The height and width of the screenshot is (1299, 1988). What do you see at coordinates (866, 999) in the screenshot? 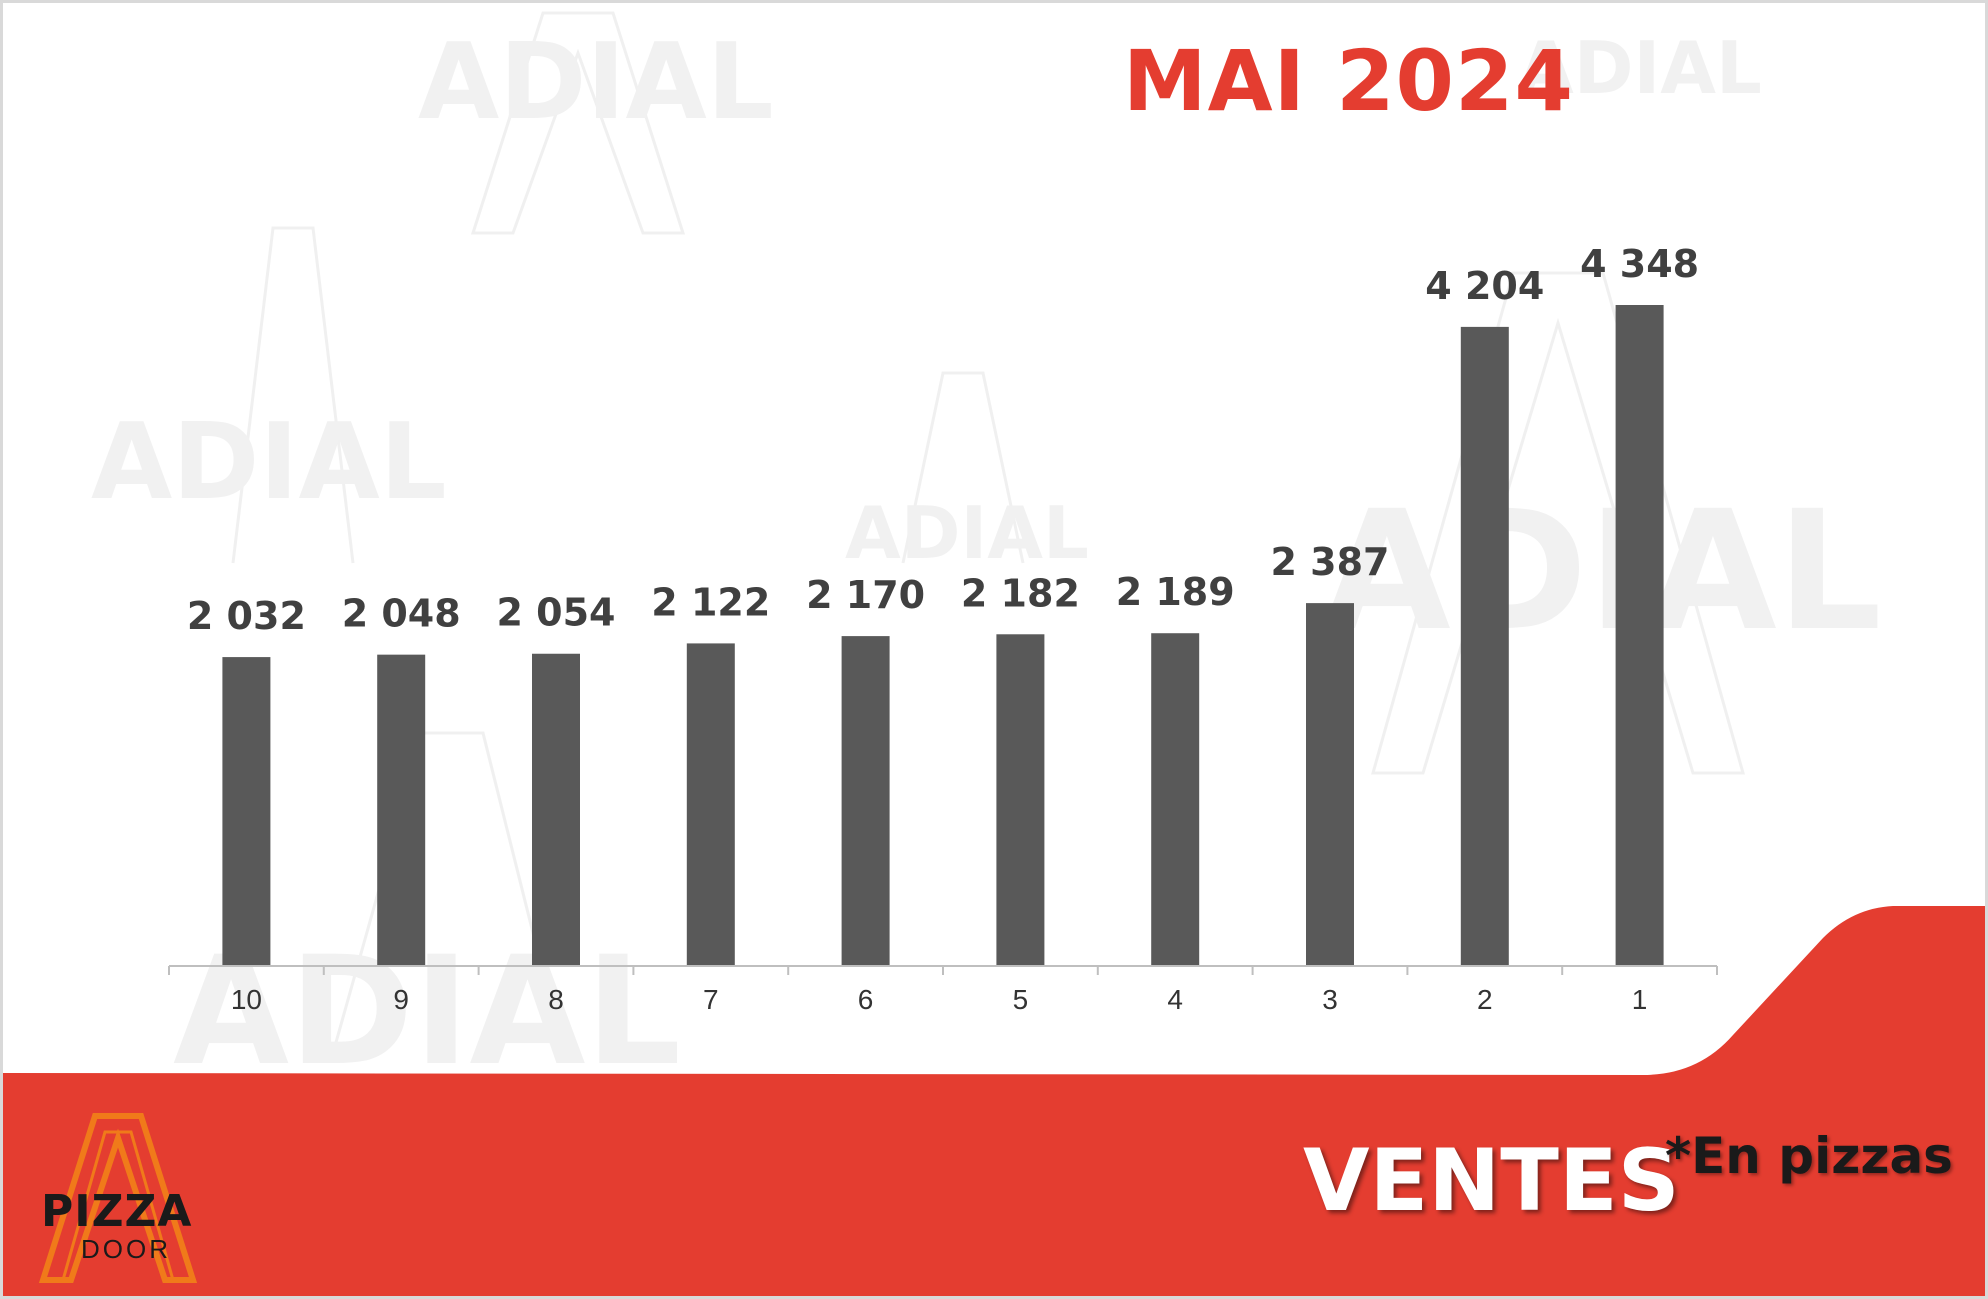
I see `x-tick-label: 6` at bounding box center [866, 999].